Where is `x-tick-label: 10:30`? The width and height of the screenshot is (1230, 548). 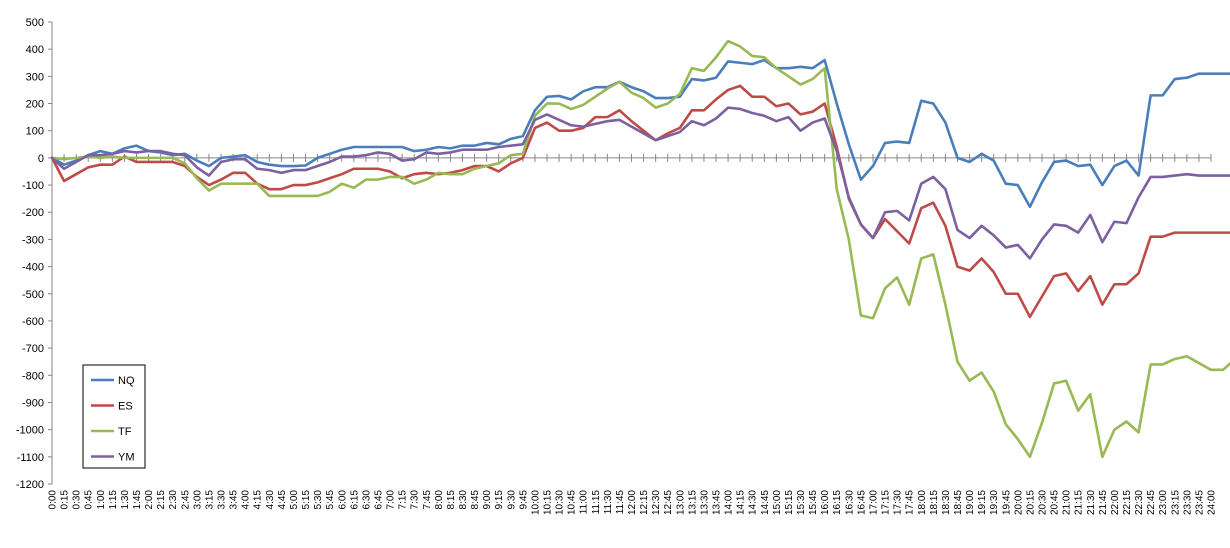
x-tick-label: 10:30 is located at coordinates (560, 502).